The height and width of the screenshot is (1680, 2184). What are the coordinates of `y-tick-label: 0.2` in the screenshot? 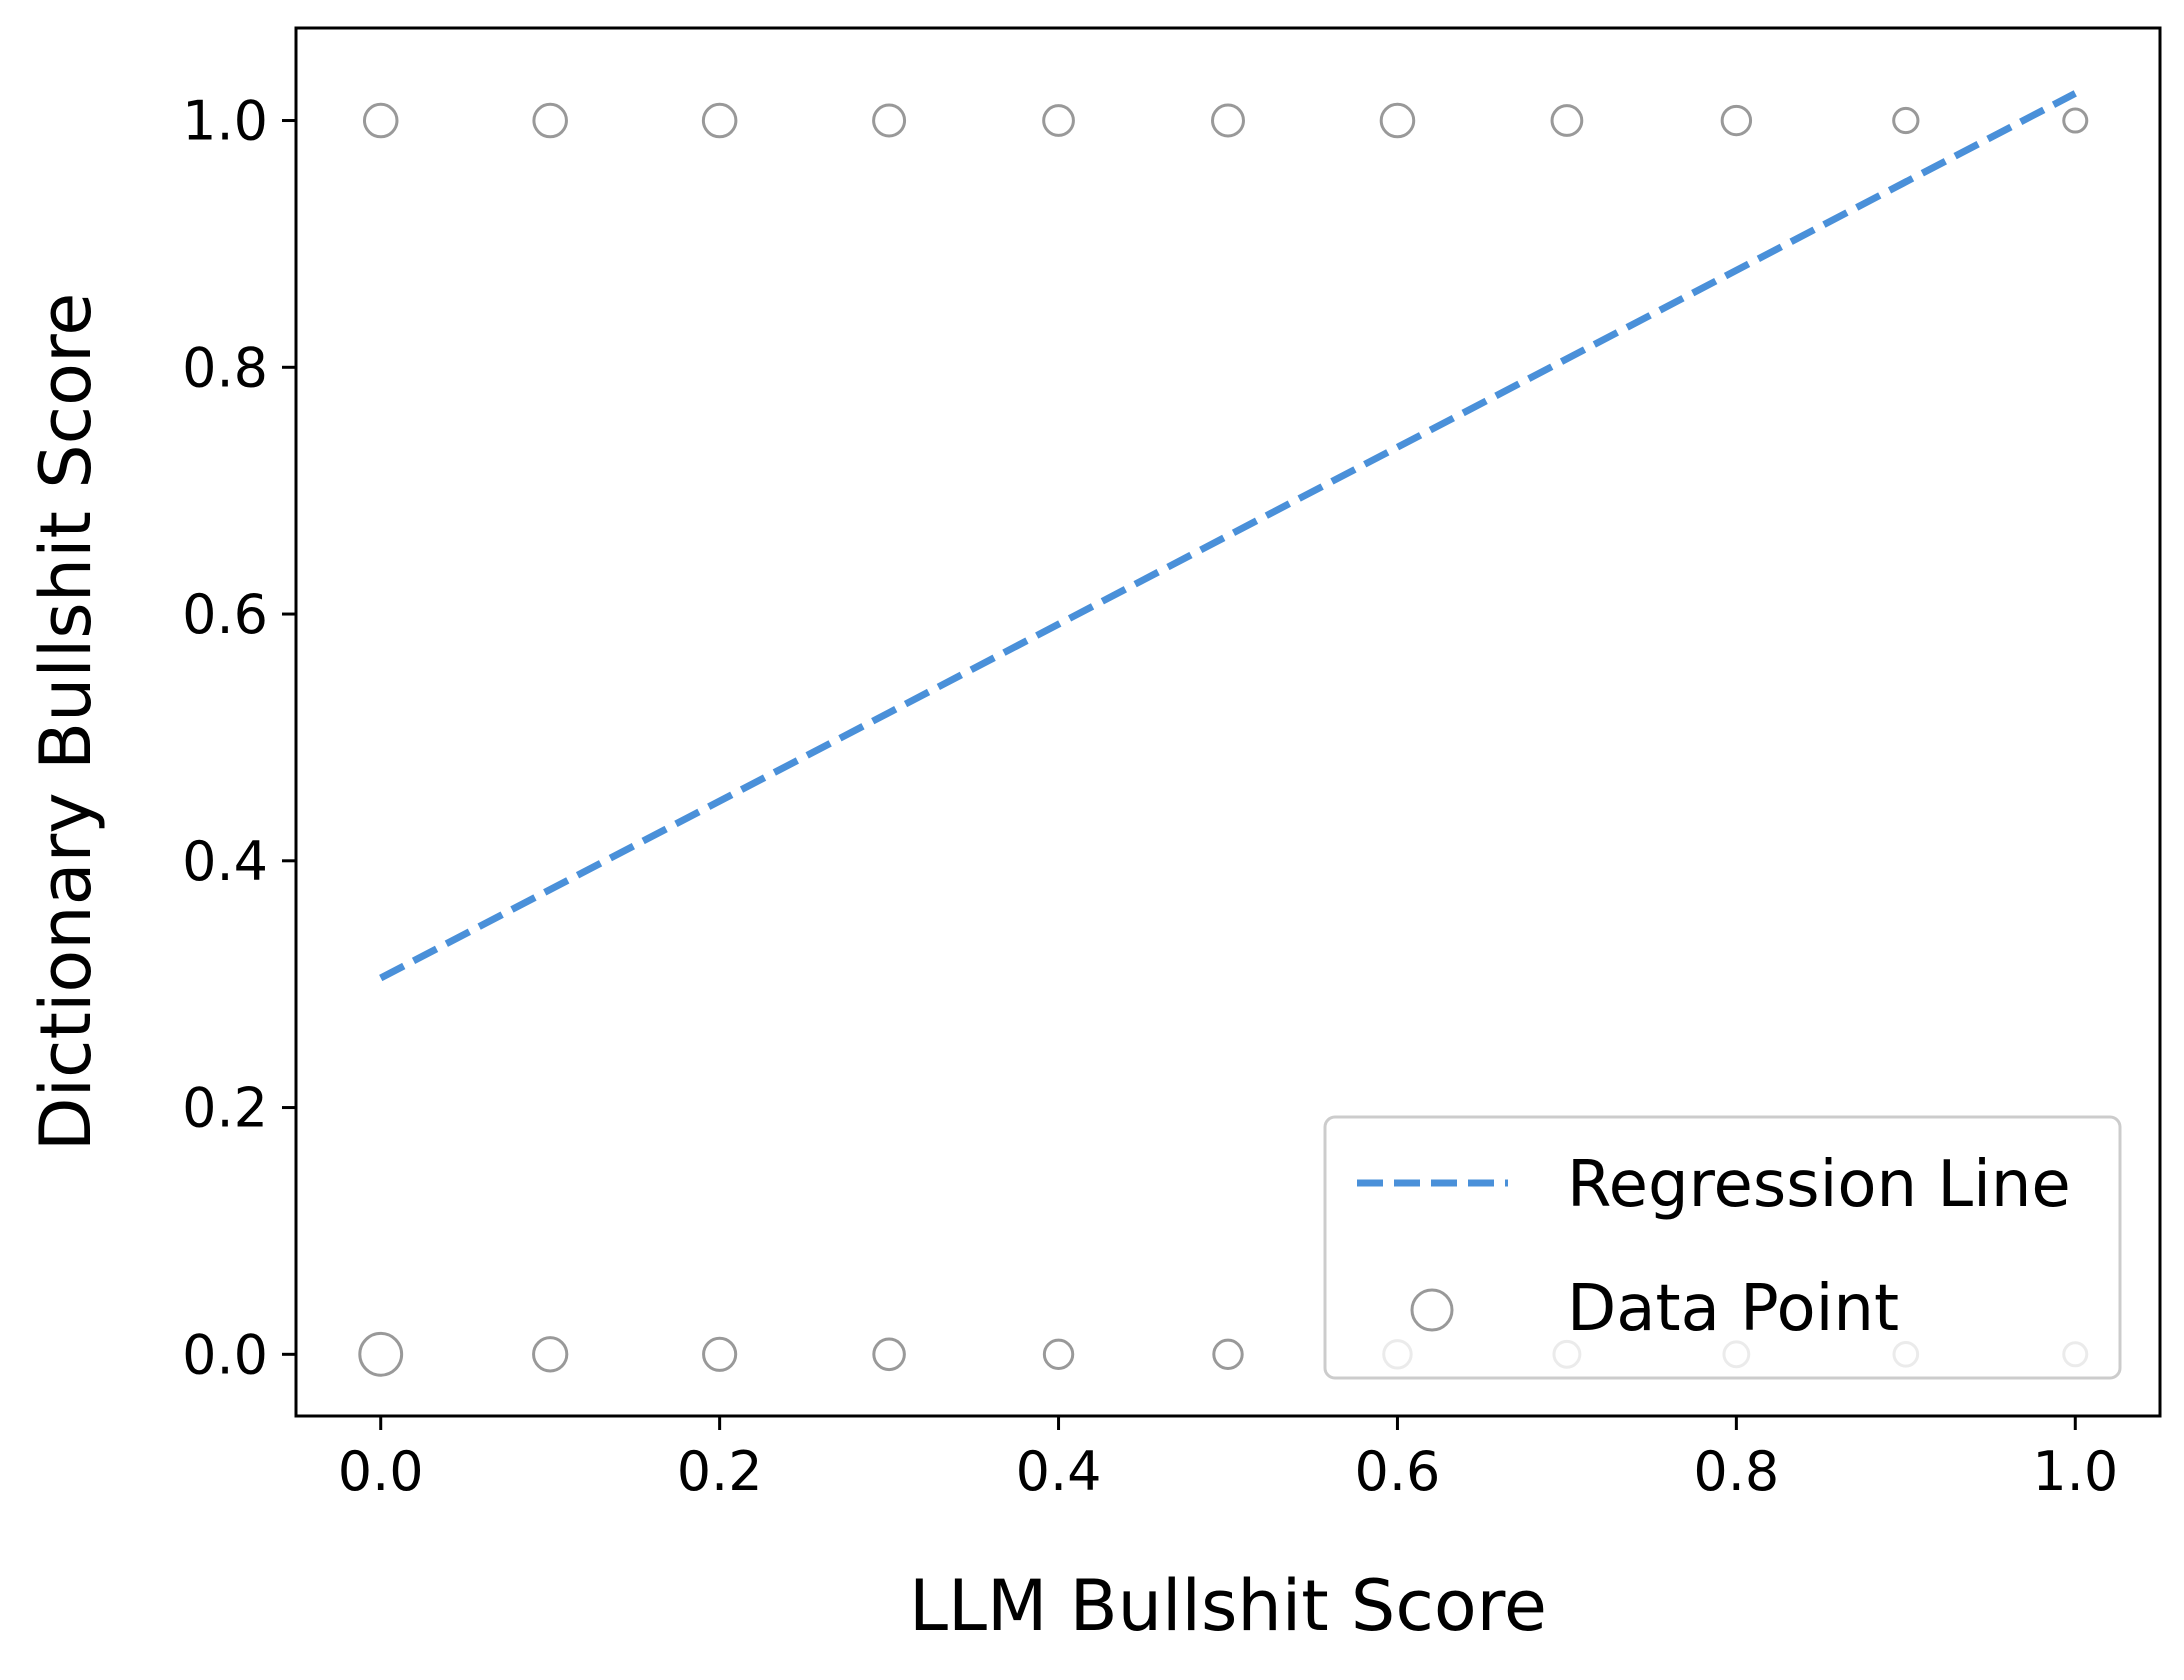 It's located at (225, 1108).